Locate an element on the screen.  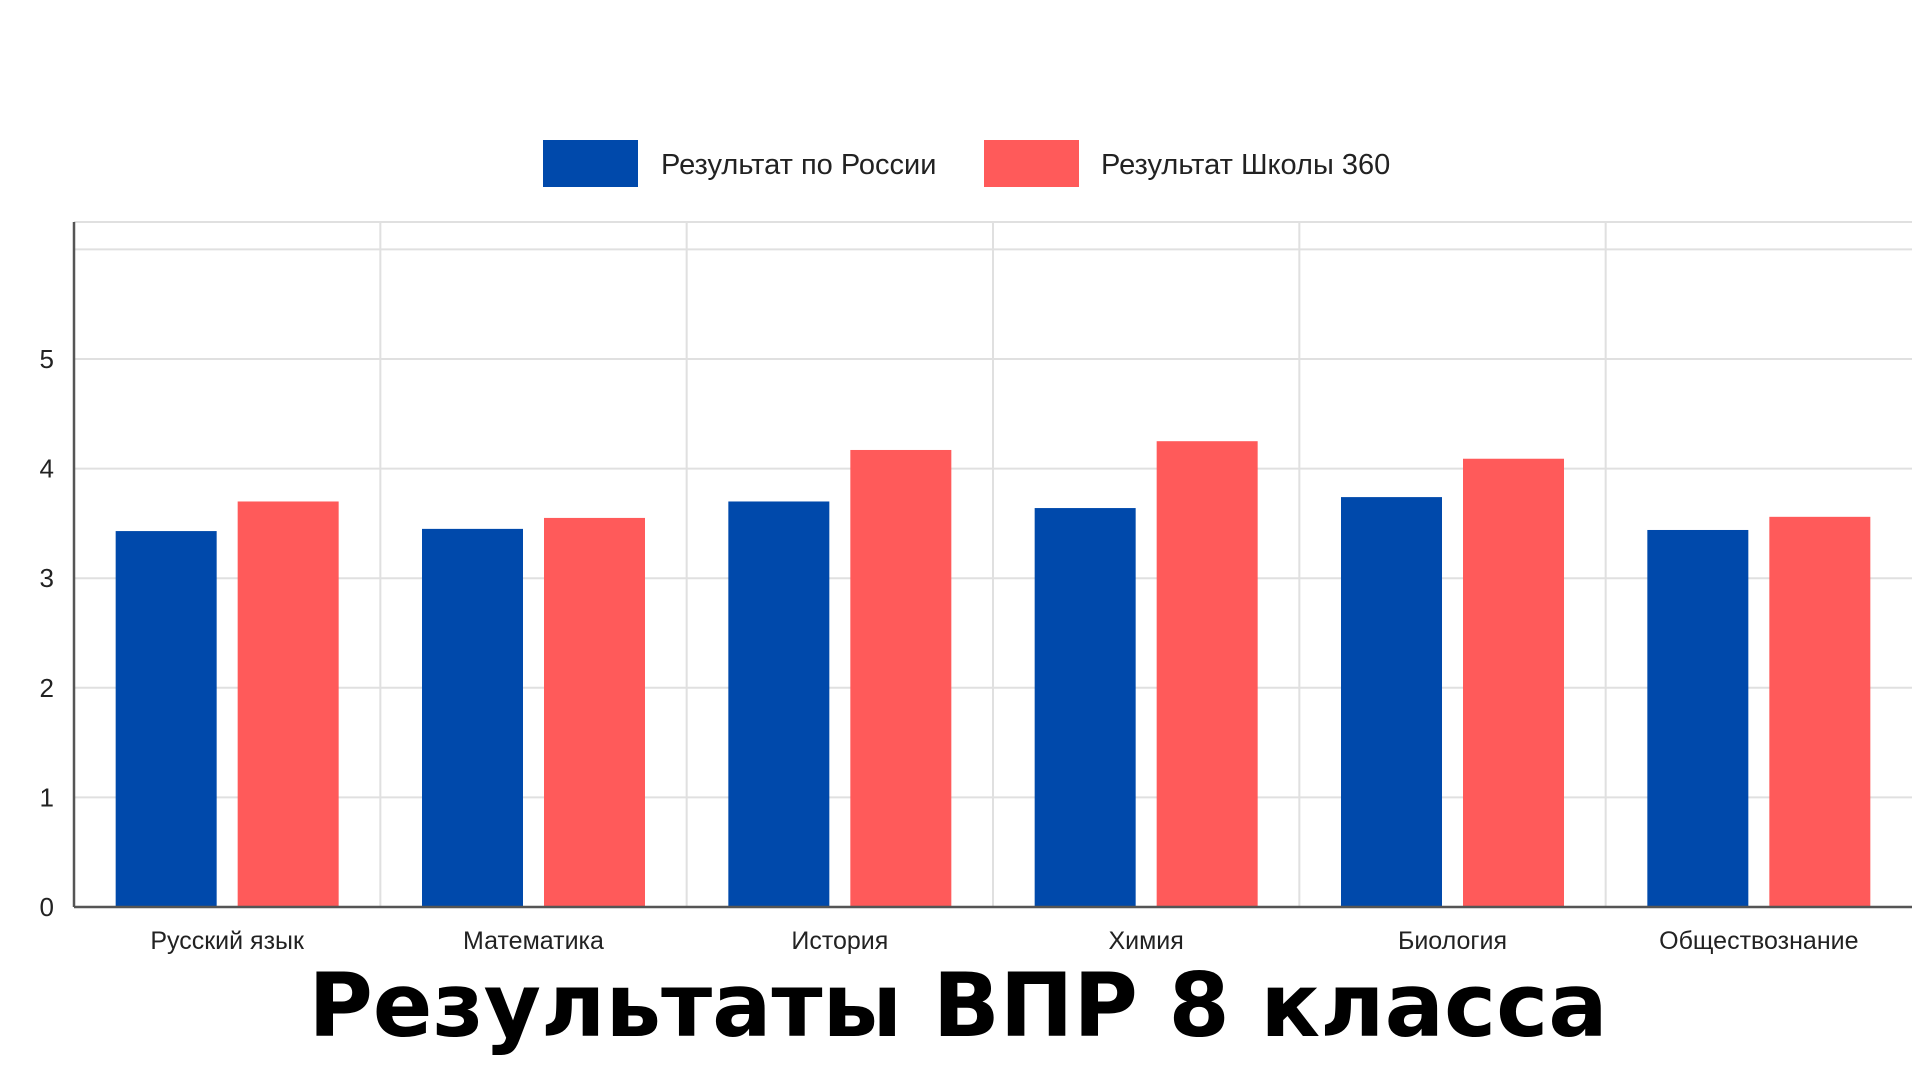
y-tick-label: 0 is located at coordinates (47, 907).